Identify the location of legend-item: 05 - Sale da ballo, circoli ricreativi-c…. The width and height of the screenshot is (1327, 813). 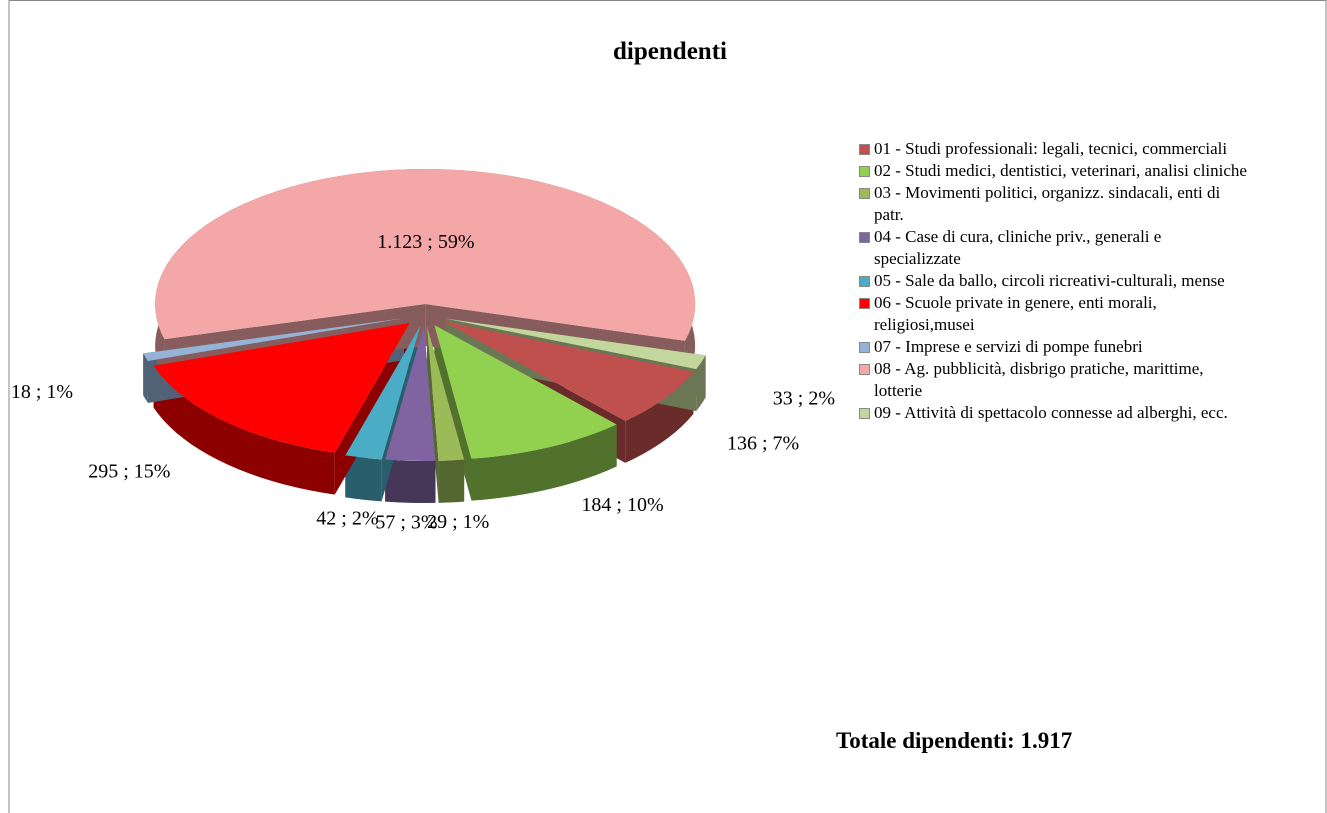
(1052, 281).